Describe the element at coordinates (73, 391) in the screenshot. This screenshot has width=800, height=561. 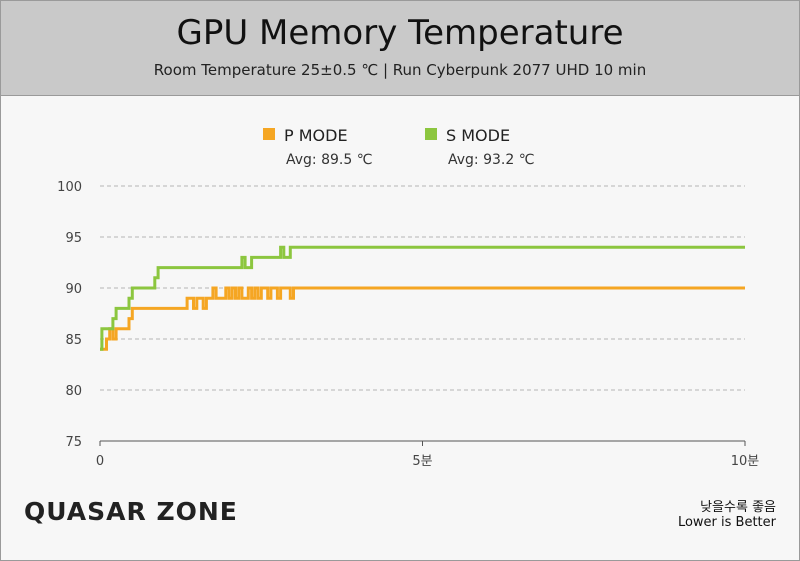
I see `y-tick-label: 80` at that location.